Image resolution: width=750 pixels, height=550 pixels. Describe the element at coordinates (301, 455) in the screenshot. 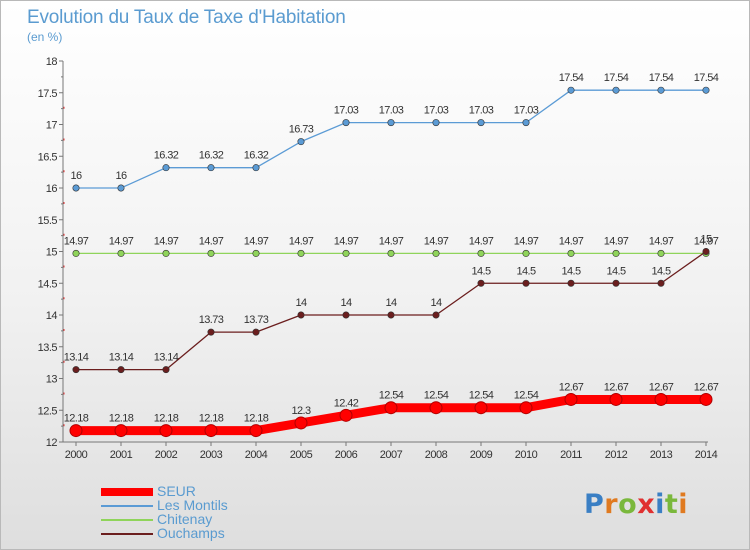

I see `x-tick-label: 2005` at that location.